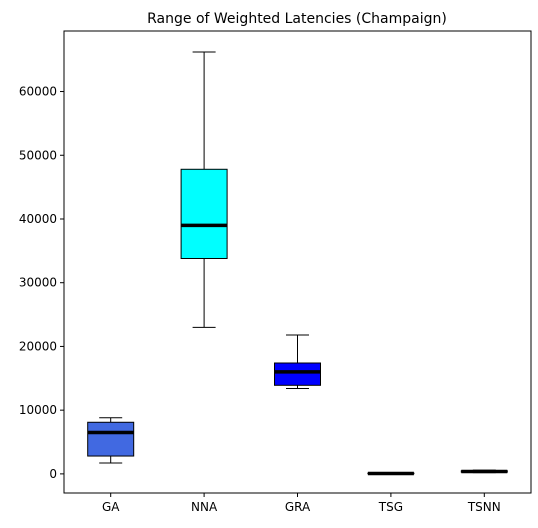  Describe the element at coordinates (390, 507) in the screenshot. I see `x-tick-label: TSG` at that location.